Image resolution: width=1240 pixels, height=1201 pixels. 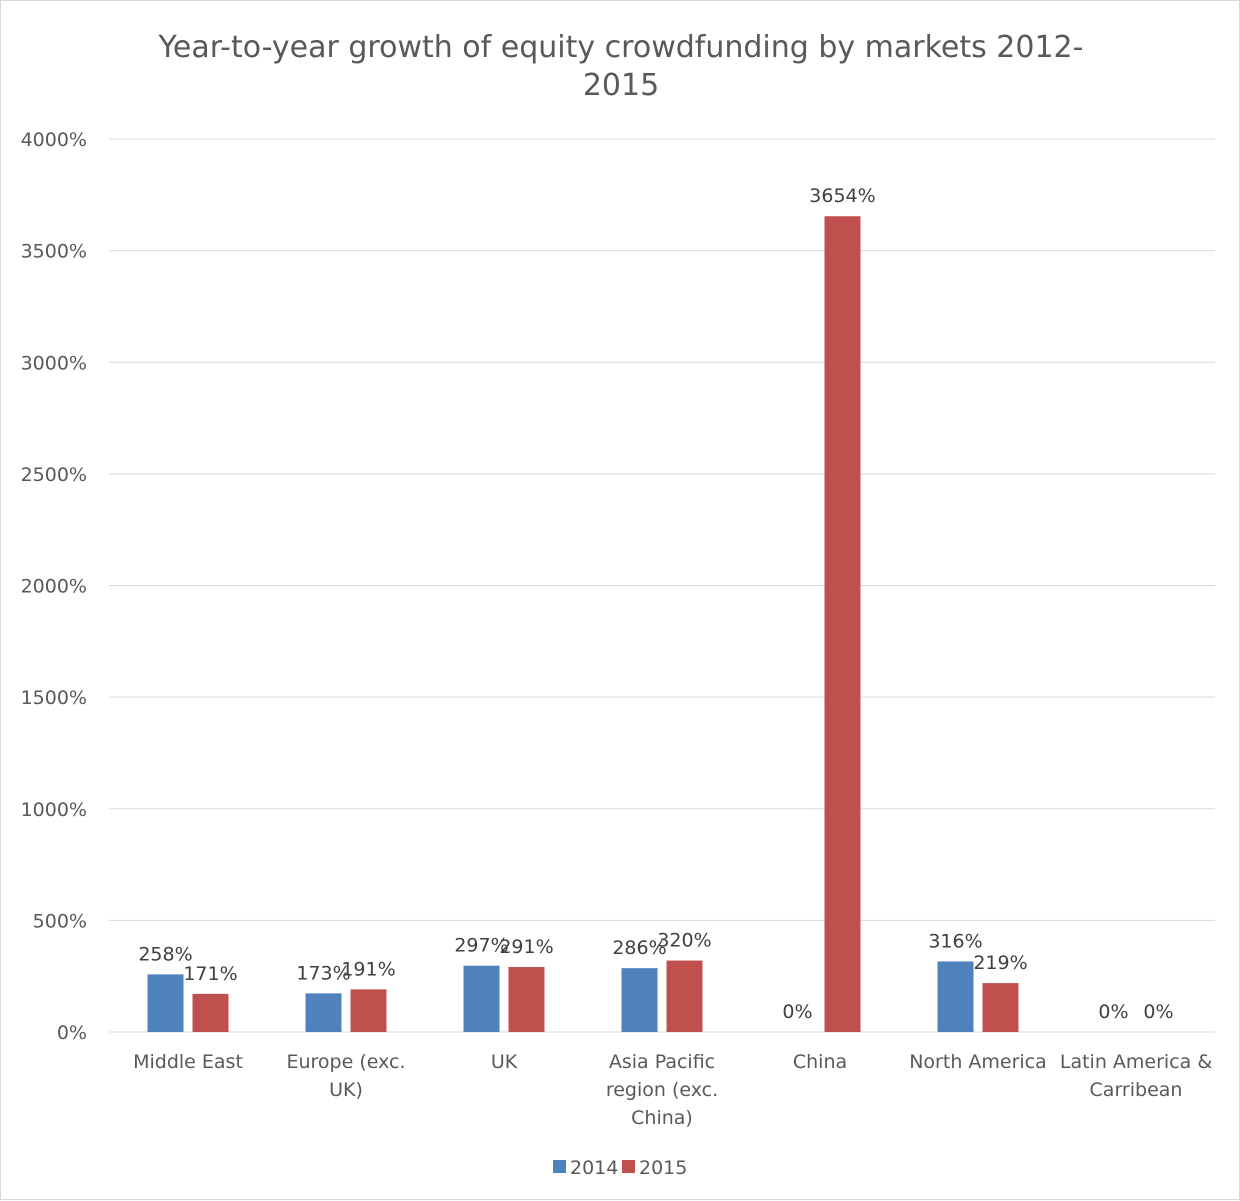 I want to click on x-category-label: UK, so click(x=504, y=1062).